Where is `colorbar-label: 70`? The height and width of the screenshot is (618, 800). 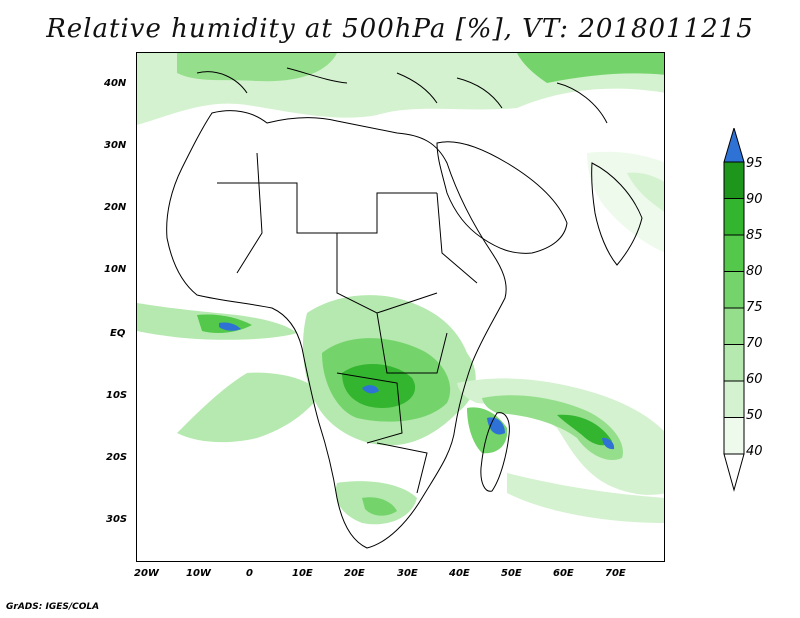 colorbar-label: 70 is located at coordinates (754, 343).